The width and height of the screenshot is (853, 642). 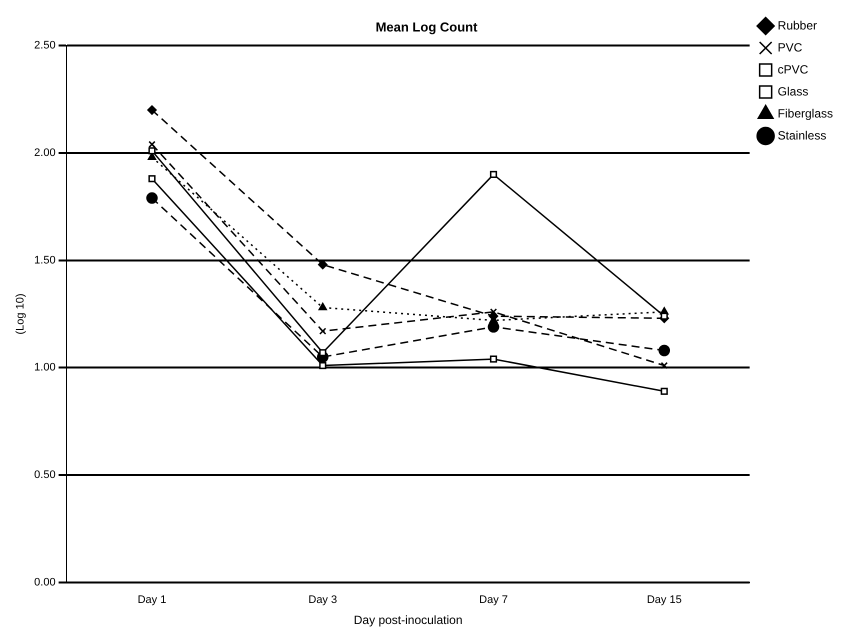 What do you see at coordinates (323, 600) in the screenshot?
I see `x-tick-label: Day 3` at bounding box center [323, 600].